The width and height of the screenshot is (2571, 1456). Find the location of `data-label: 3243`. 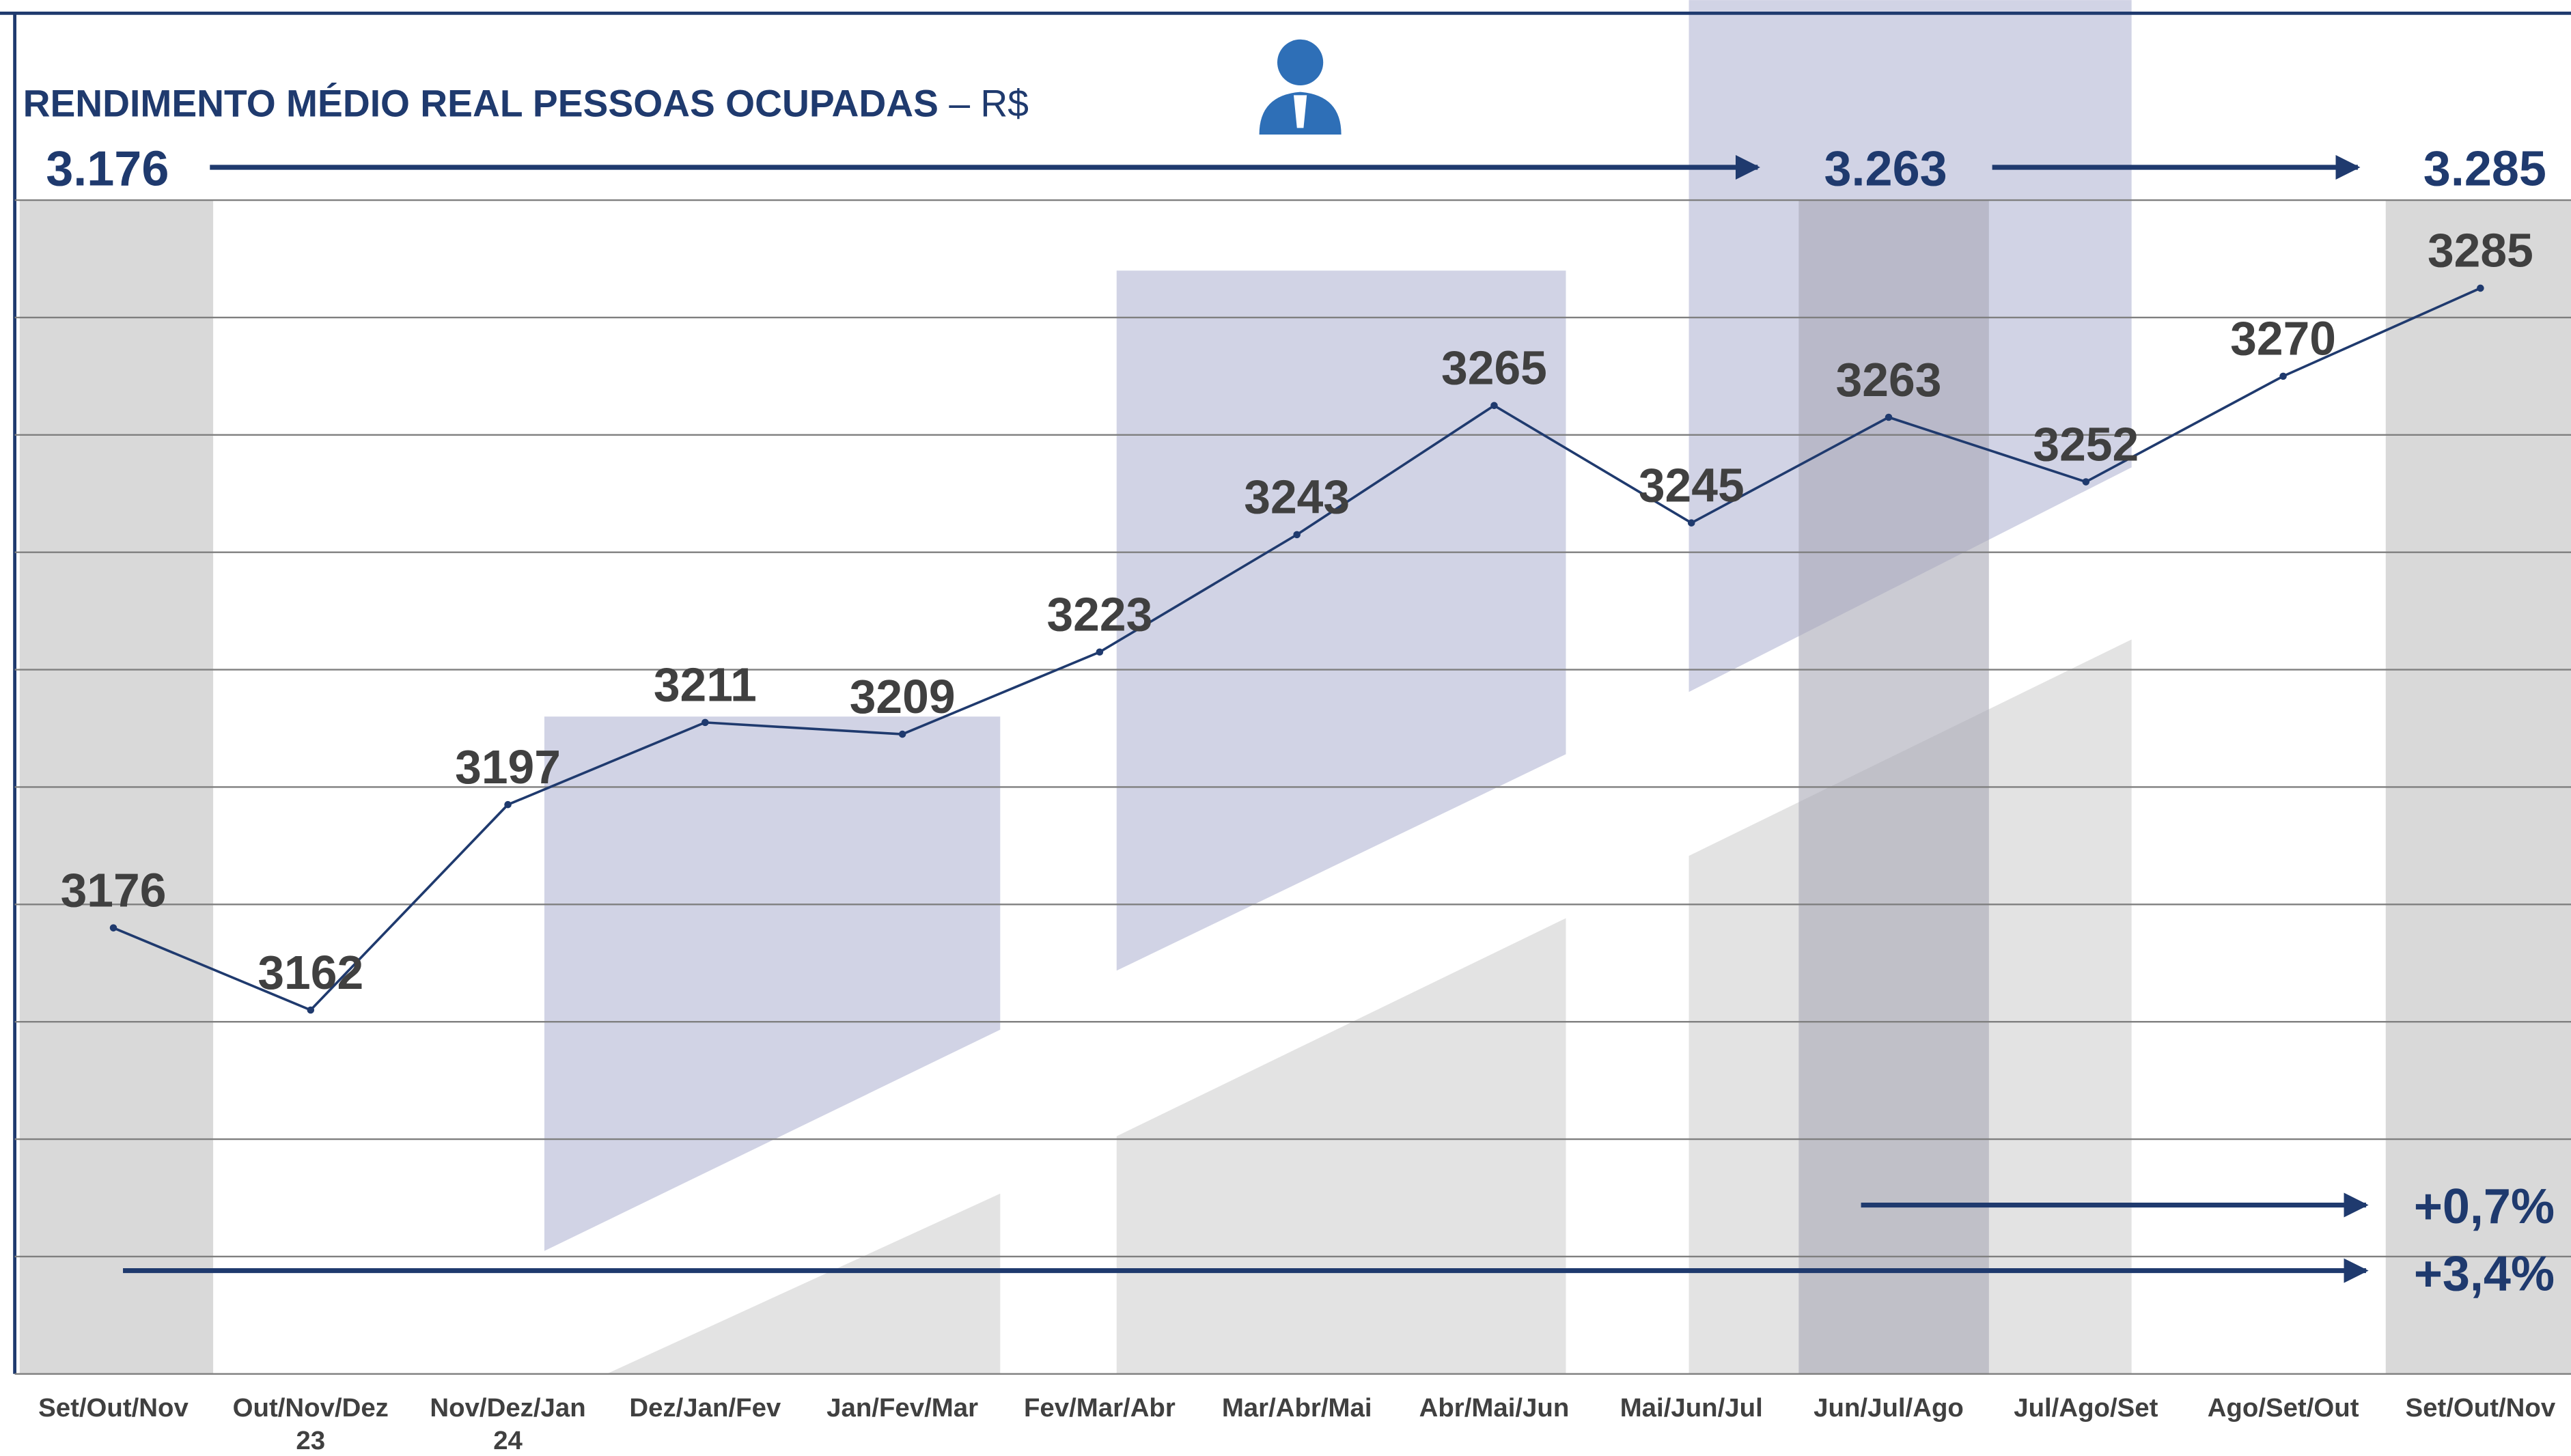

data-label: 3243 is located at coordinates (1297, 497).